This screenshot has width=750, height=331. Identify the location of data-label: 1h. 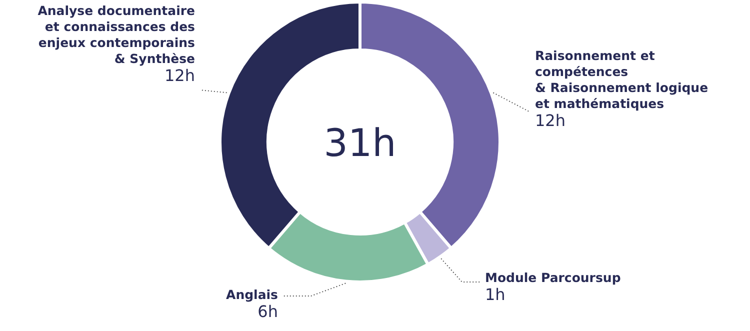
(495, 294).